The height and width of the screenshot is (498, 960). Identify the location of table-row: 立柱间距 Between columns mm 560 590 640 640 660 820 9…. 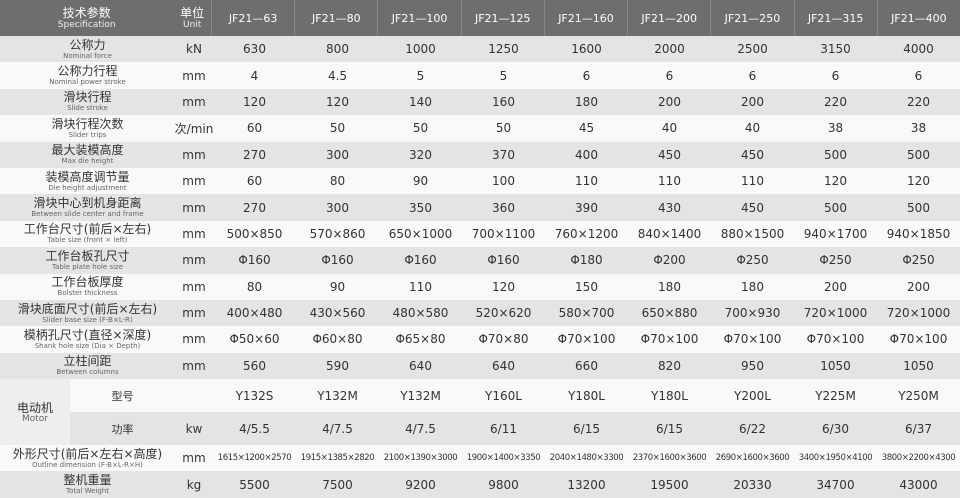
(480, 366).